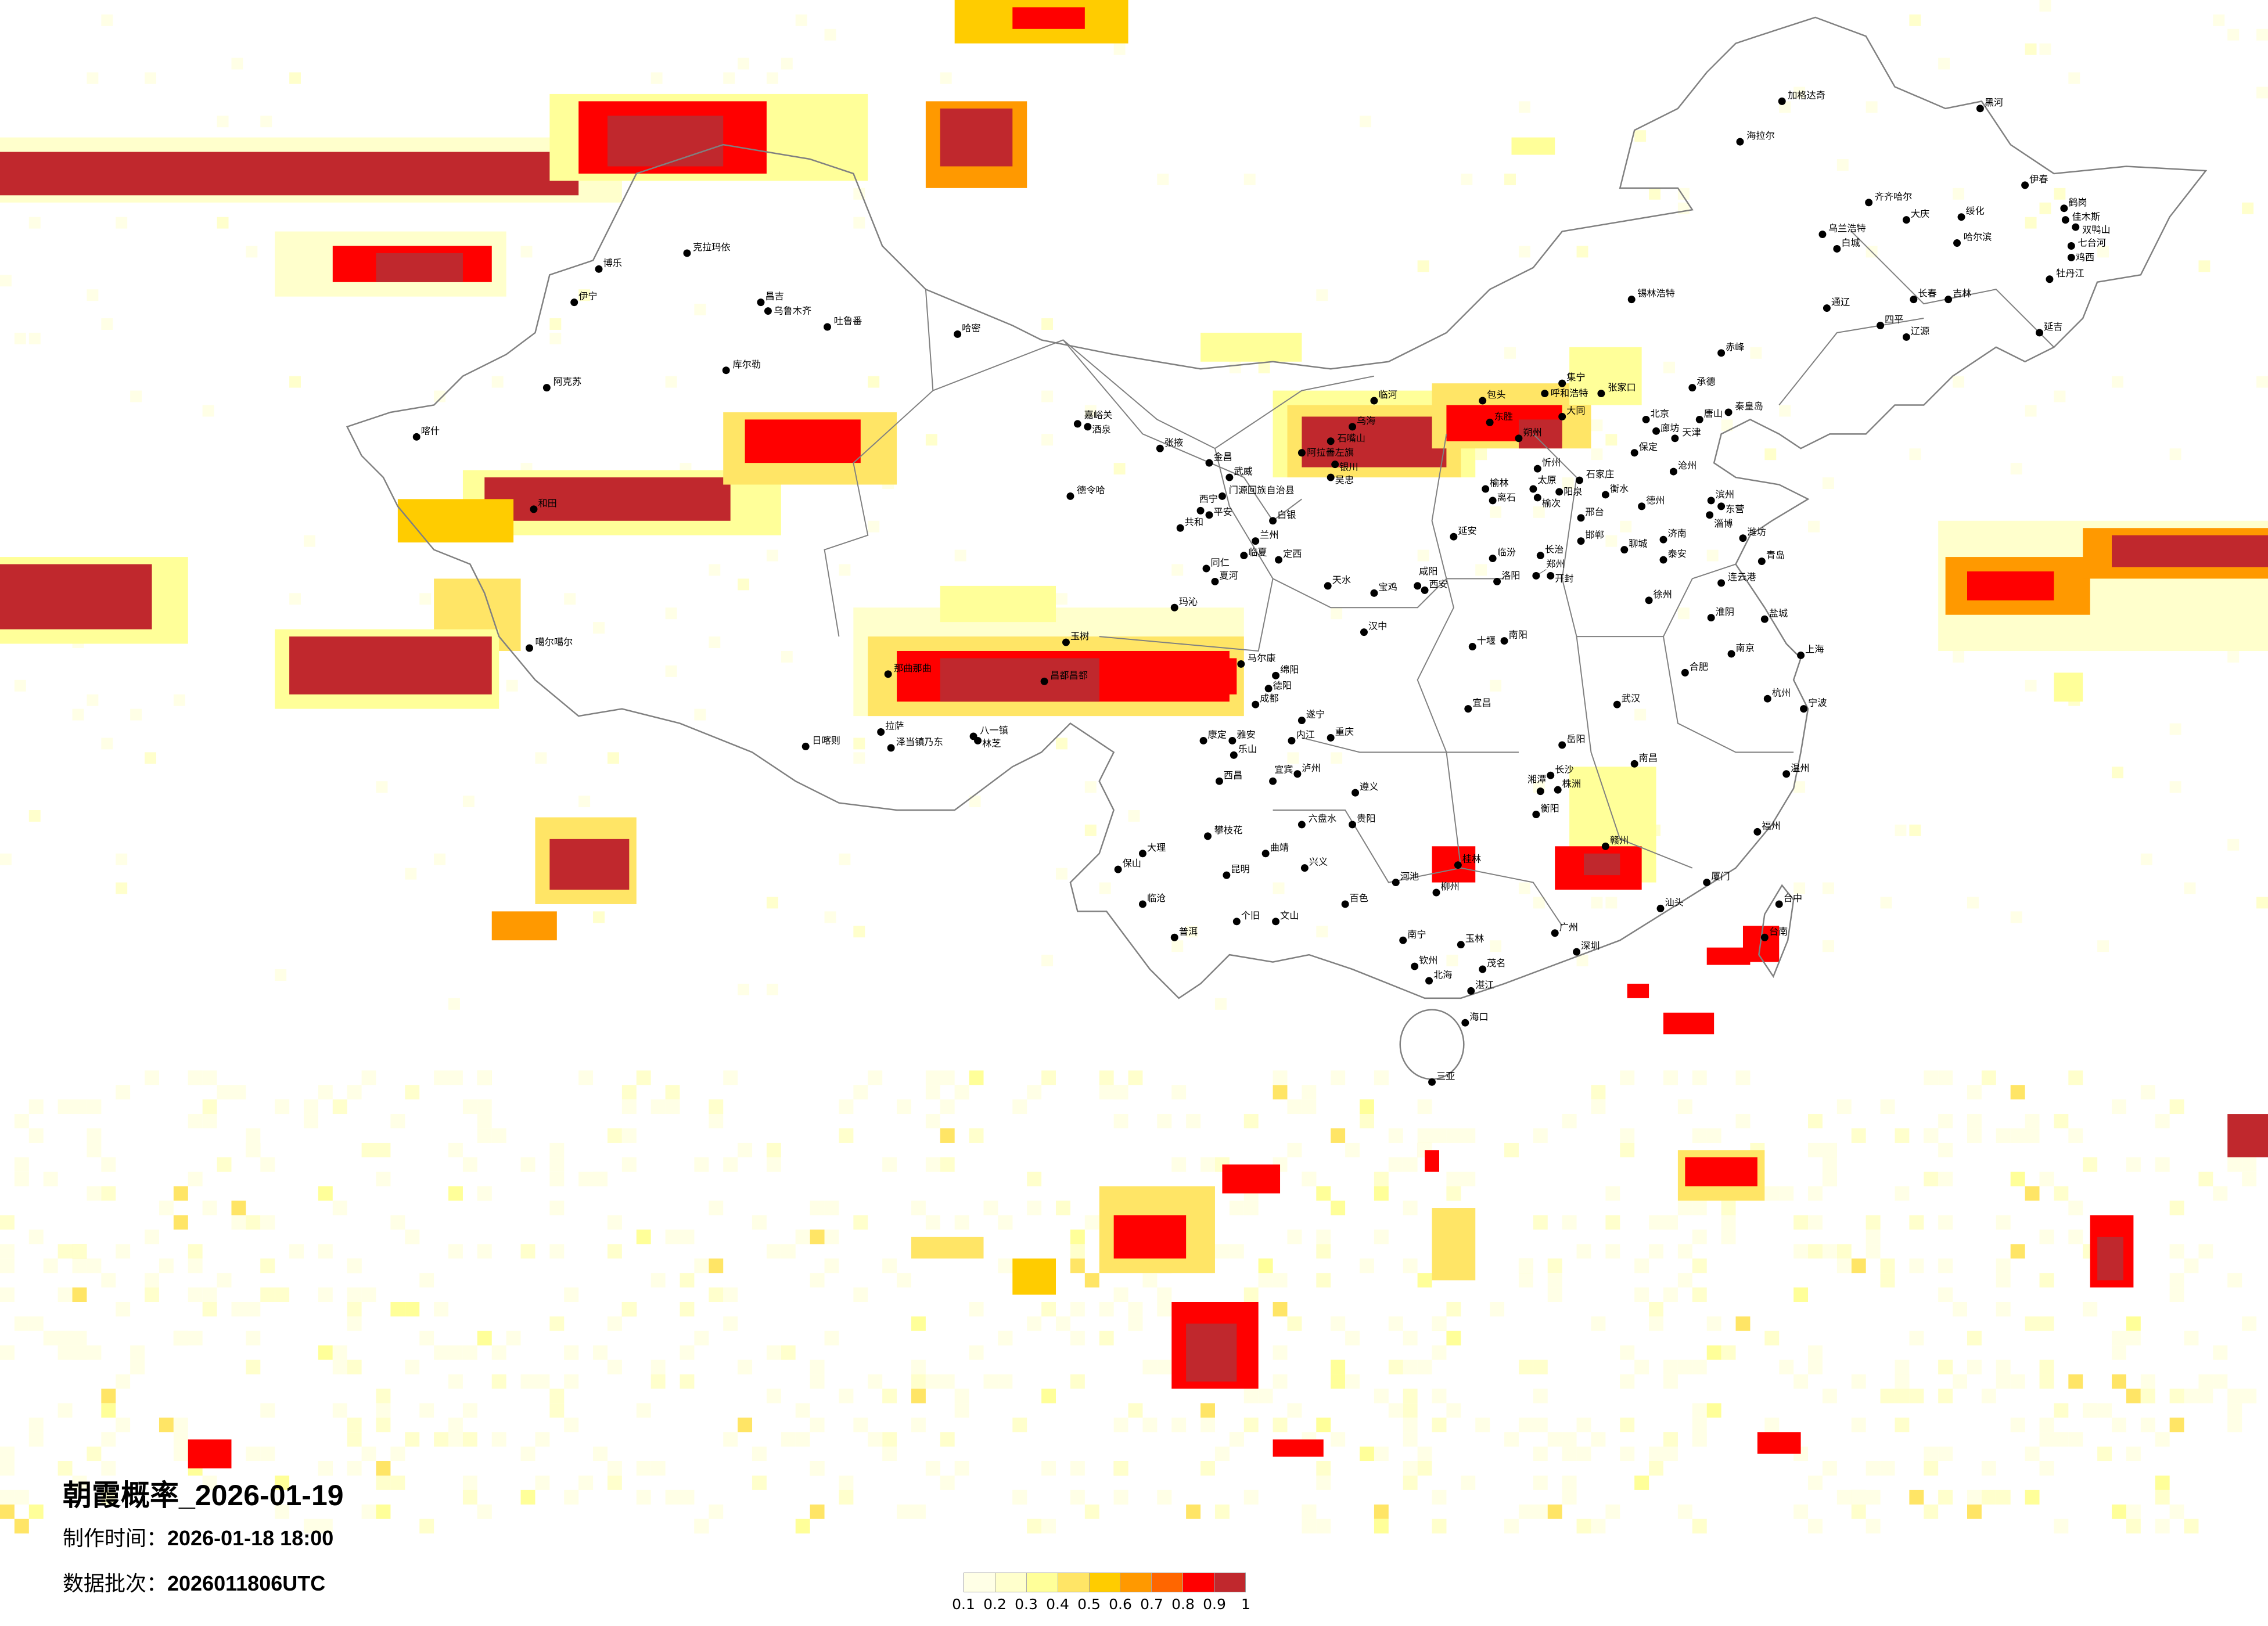 The width and height of the screenshot is (2268, 1626). What do you see at coordinates (1222, 512) in the screenshot?
I see `city-label: 平安` at bounding box center [1222, 512].